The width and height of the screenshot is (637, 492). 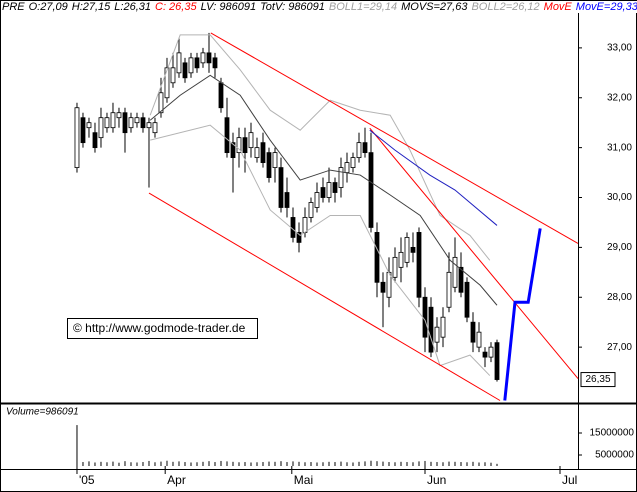 I want to click on header-item: BOLL1=29,14, so click(x=363, y=7).